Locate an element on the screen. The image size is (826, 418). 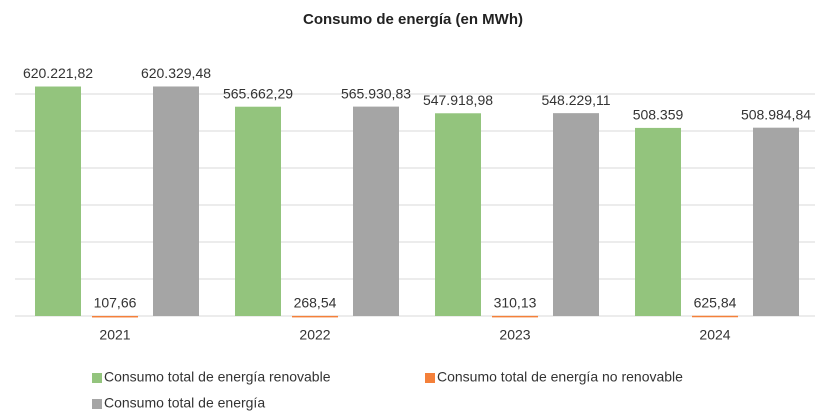
legend-label: Consumo total de energía renovable is located at coordinates (217, 377).